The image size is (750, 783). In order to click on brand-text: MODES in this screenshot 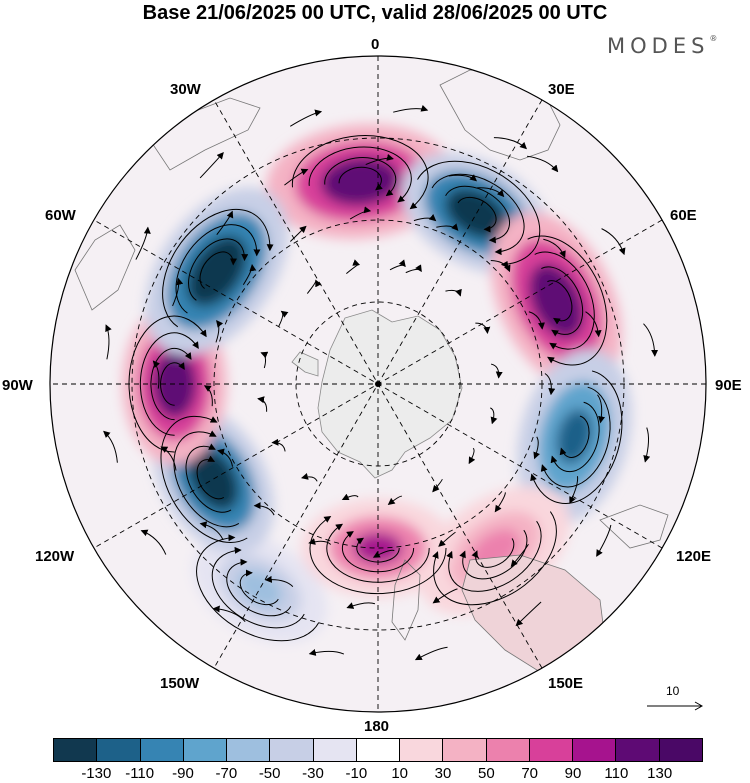, I will do `click(658, 46)`.